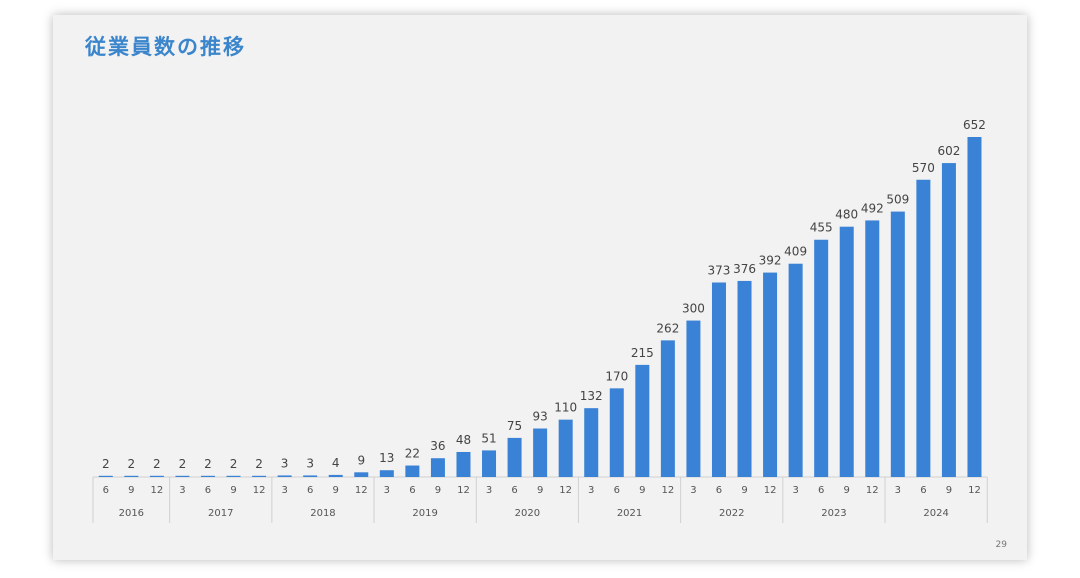  What do you see at coordinates (974, 125) in the screenshot?
I see `data-label: 652` at bounding box center [974, 125].